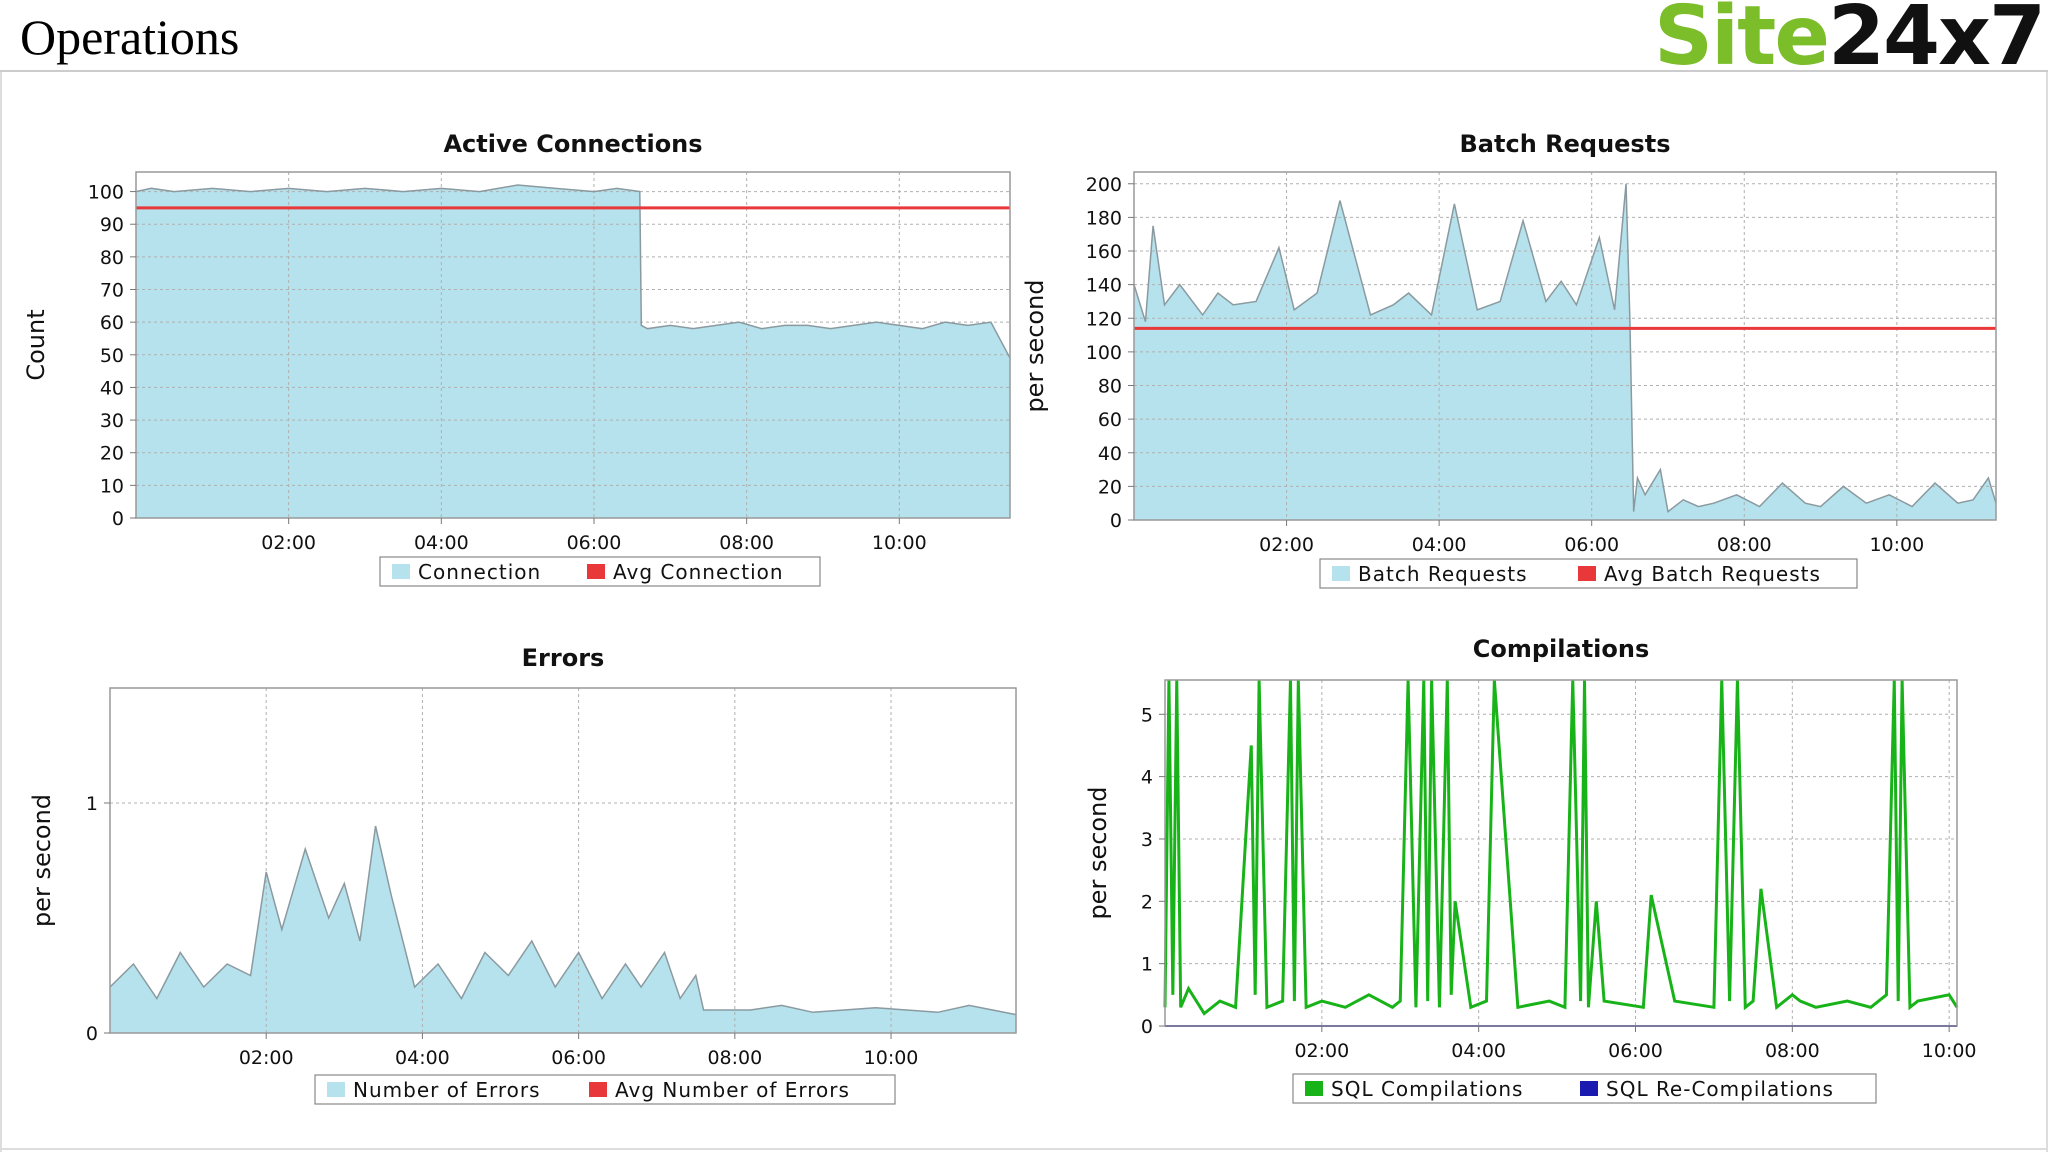 This screenshot has height=1152, width=2048. What do you see at coordinates (698, 572) in the screenshot?
I see `active-legend-label-1: Avg Connection` at bounding box center [698, 572].